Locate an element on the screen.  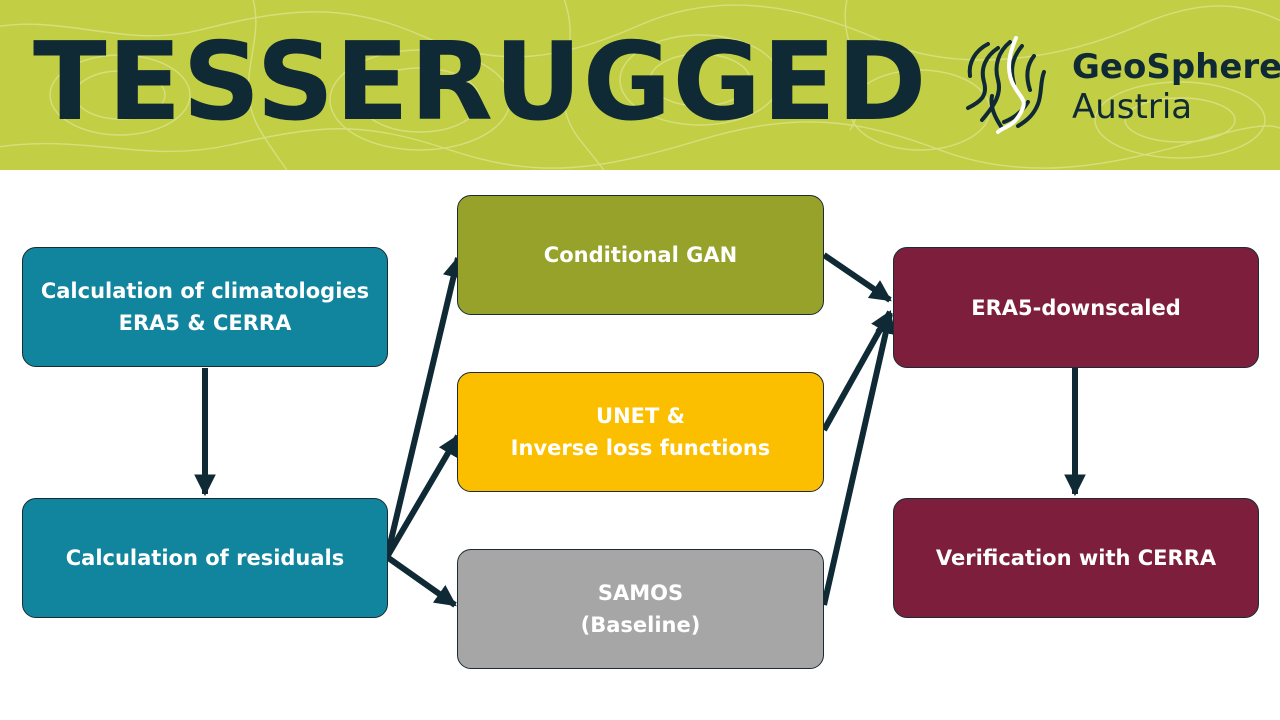
climatologies-label-line1: Calculation of climatologies is located at coordinates (205, 291).